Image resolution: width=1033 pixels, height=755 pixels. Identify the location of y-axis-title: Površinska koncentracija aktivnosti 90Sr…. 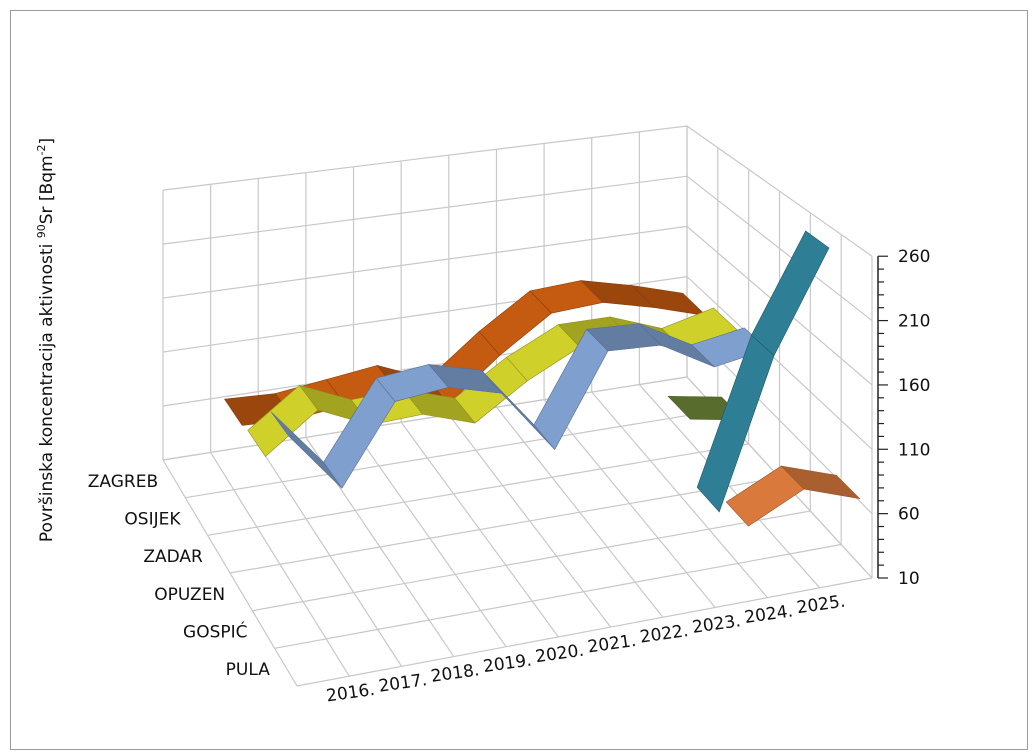
(46, 340).